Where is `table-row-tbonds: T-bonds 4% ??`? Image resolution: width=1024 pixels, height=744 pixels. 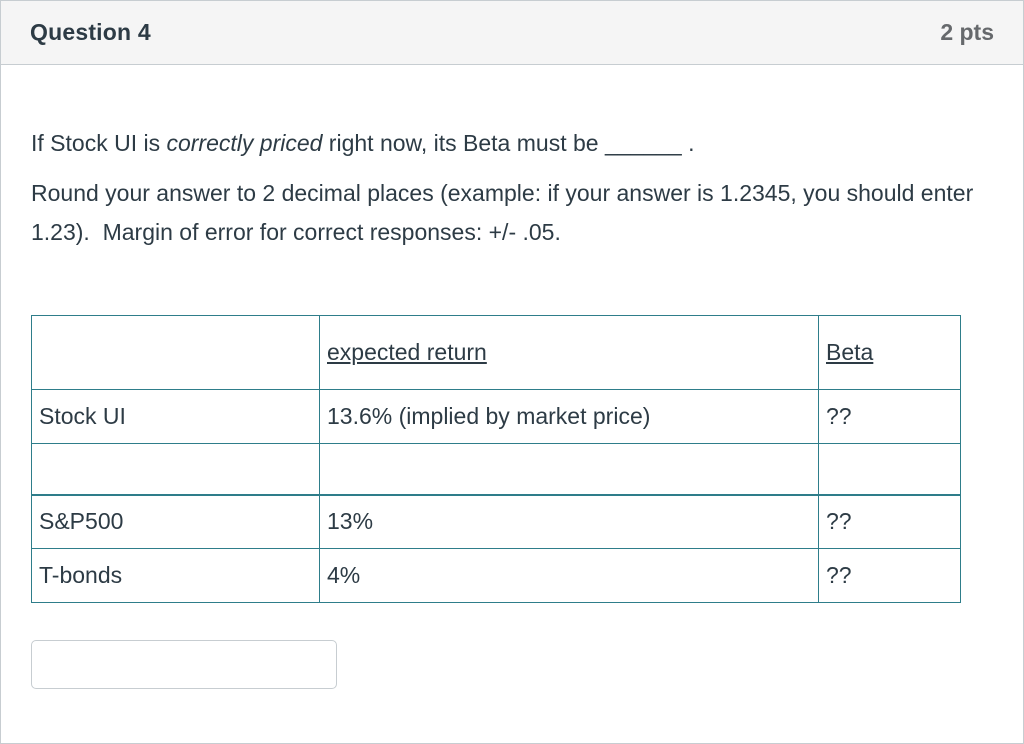
table-row-tbonds: T-bonds 4% ?? is located at coordinates (496, 575).